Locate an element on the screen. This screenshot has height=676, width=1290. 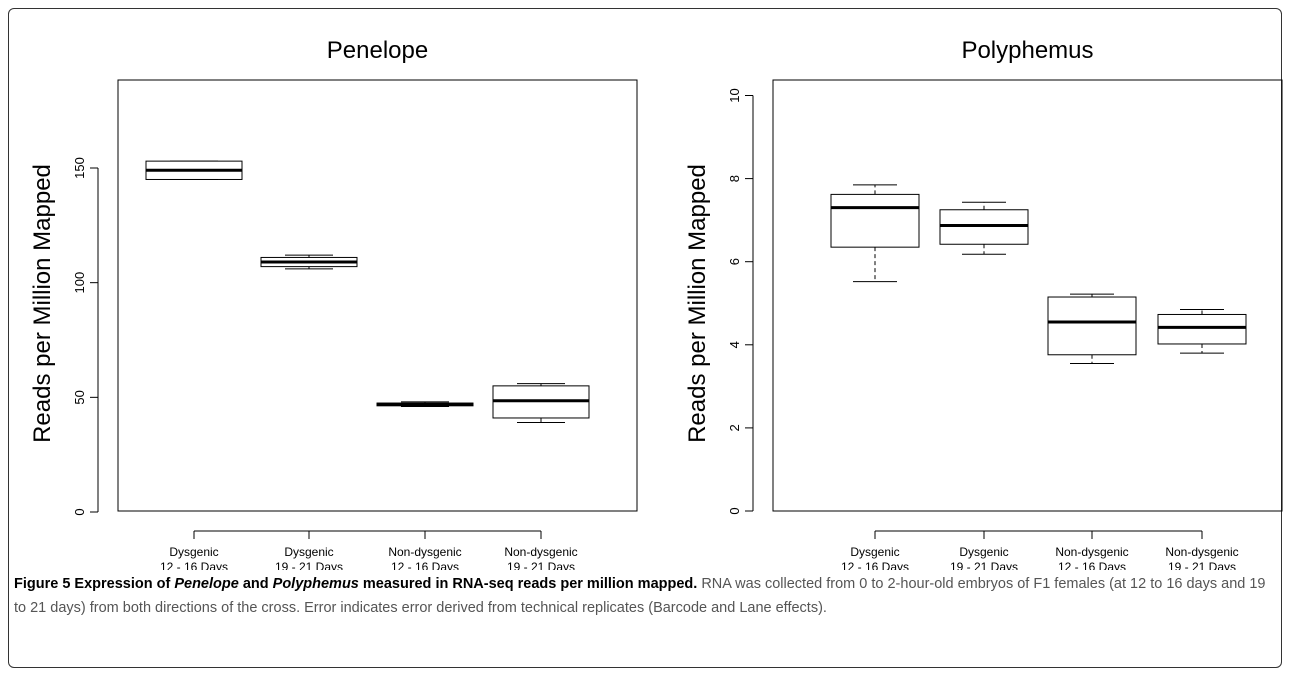
y-tick-label: 4 is located at coordinates (734, 344).